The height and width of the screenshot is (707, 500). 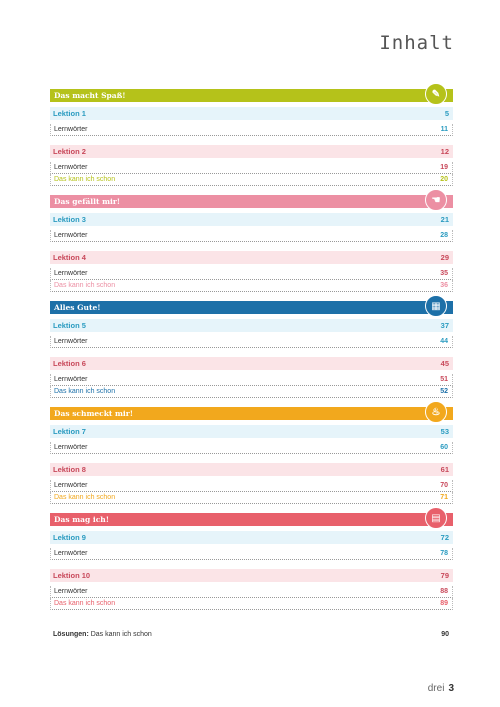 What do you see at coordinates (69, 363) in the screenshot?
I see `lesson-label: Lektion 6` at bounding box center [69, 363].